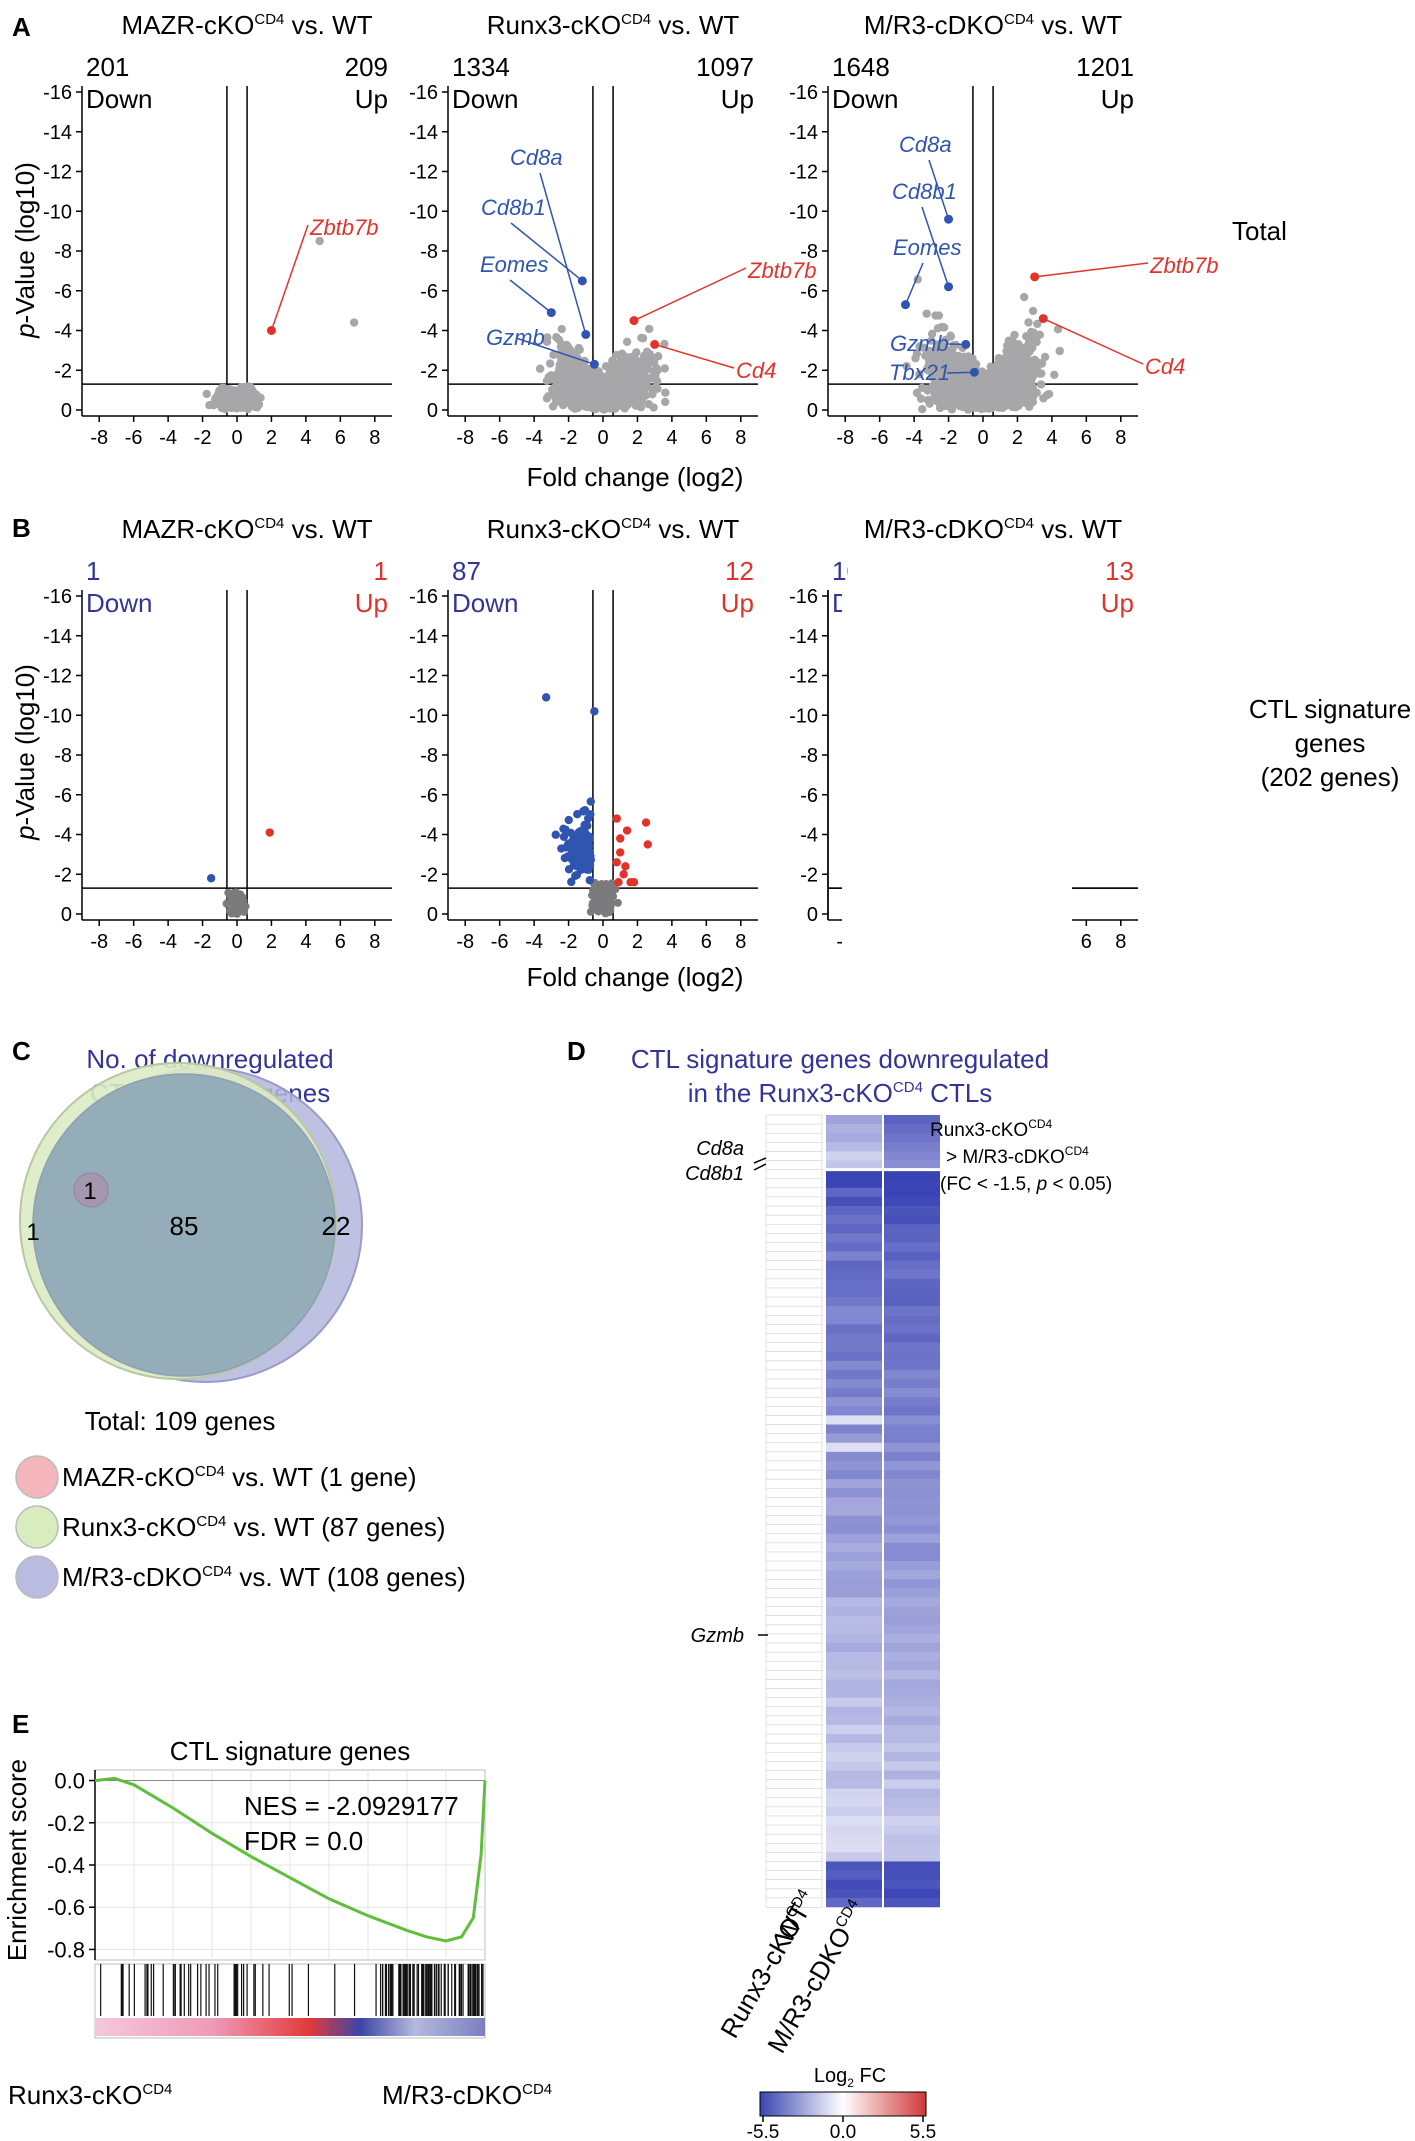 The image size is (1415, 2141). Describe the element at coordinates (328, 25) in the screenshot. I see `title-tail: vs. WT` at that location.